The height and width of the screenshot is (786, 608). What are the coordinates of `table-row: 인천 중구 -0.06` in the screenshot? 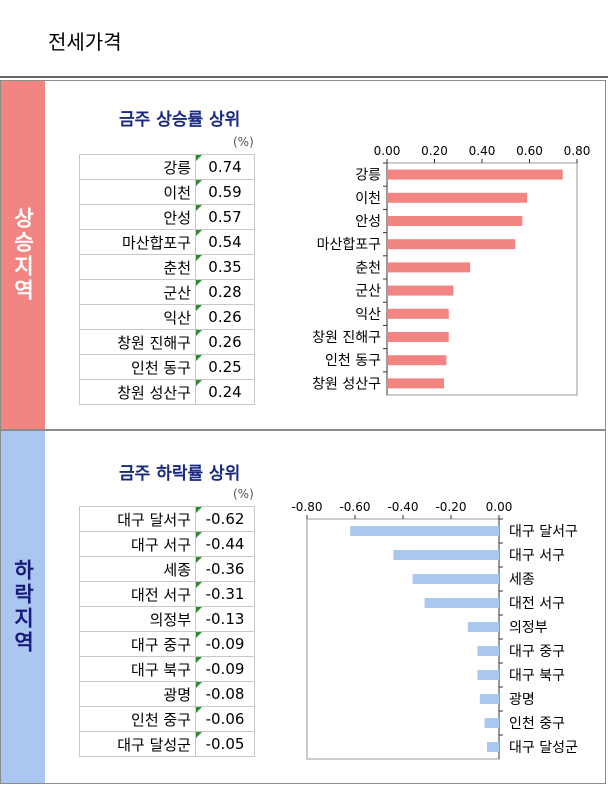 It's located at (167, 719).